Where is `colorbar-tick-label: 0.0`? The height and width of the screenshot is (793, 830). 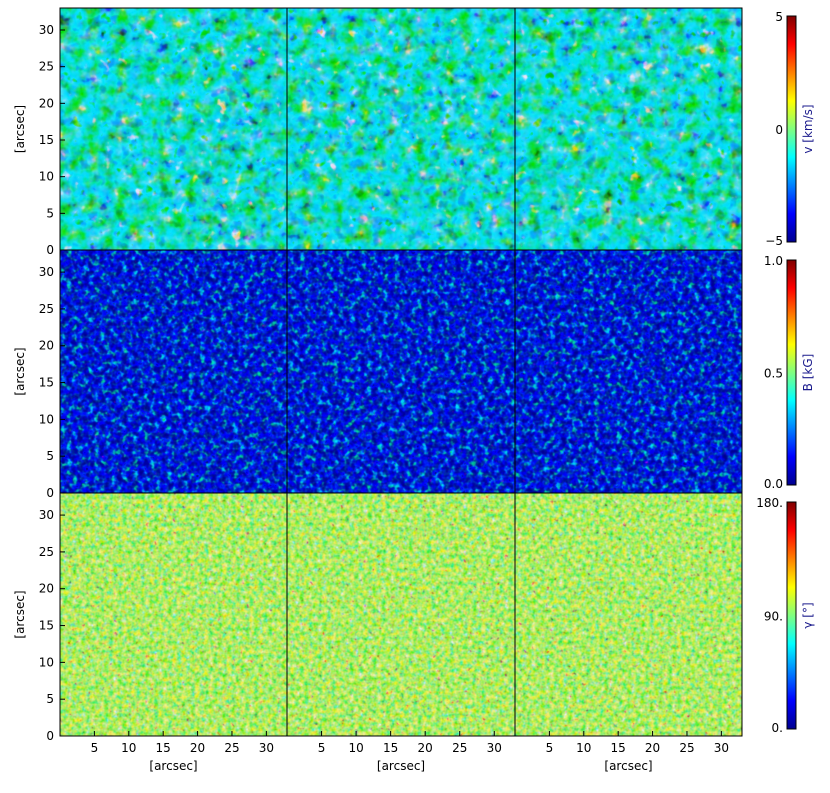
colorbar-tick-label: 0.0 is located at coordinates (773, 484).